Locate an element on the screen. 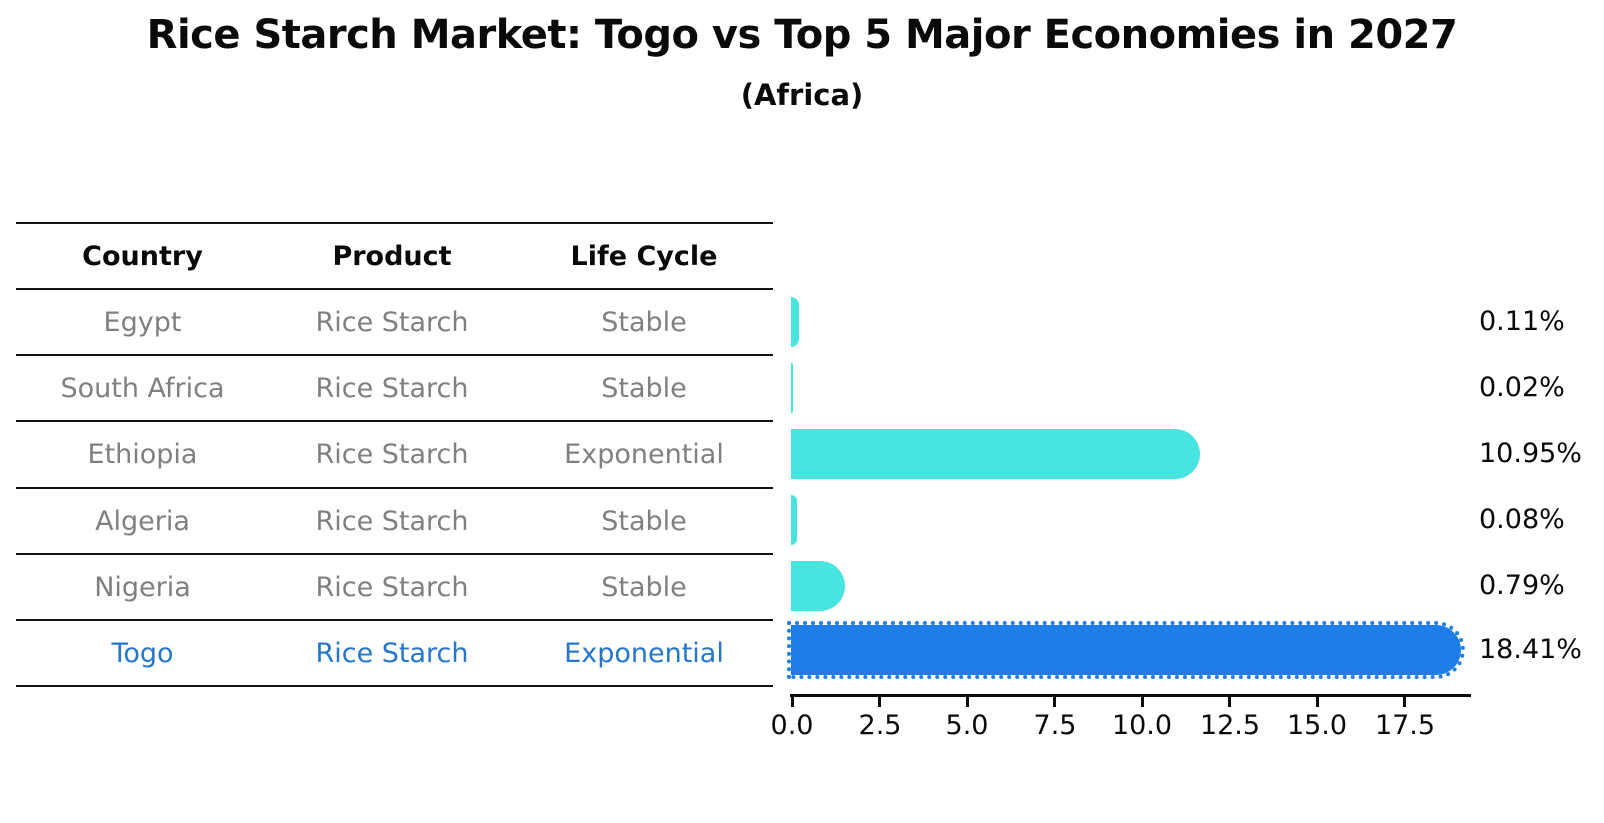 Image resolution: width=1604 pixels, height=823 pixels. bar-south-africa is located at coordinates (792, 388).